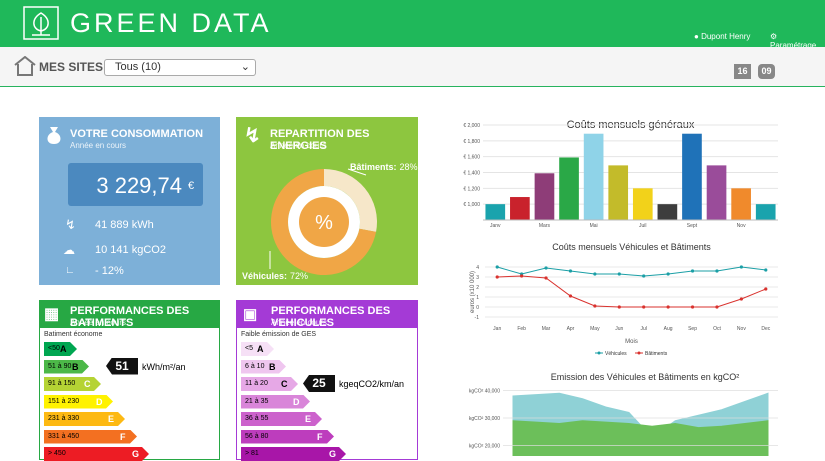 The width and height of the screenshot is (825, 461). I want to click on x-tick-label: Jul, so click(644, 329).